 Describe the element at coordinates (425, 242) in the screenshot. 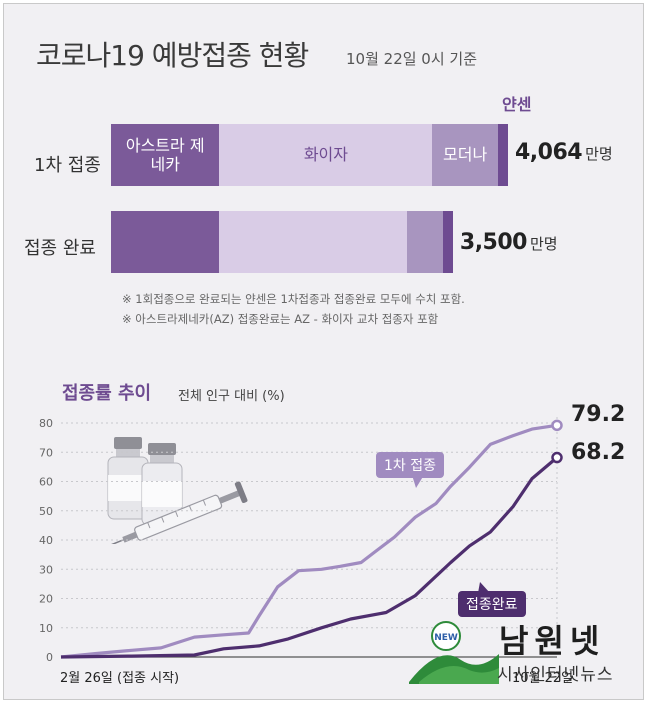

I see `bar-segment-moderna-full` at that location.